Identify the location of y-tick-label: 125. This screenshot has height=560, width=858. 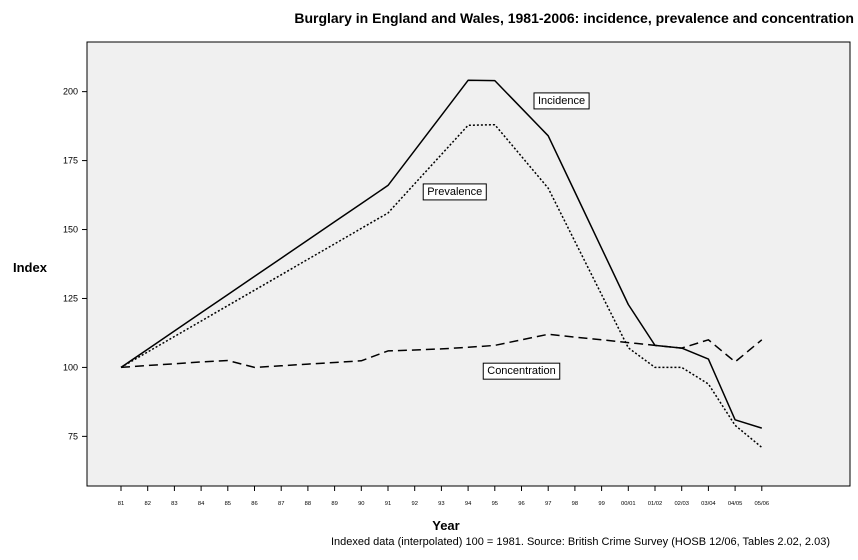
(70, 298).